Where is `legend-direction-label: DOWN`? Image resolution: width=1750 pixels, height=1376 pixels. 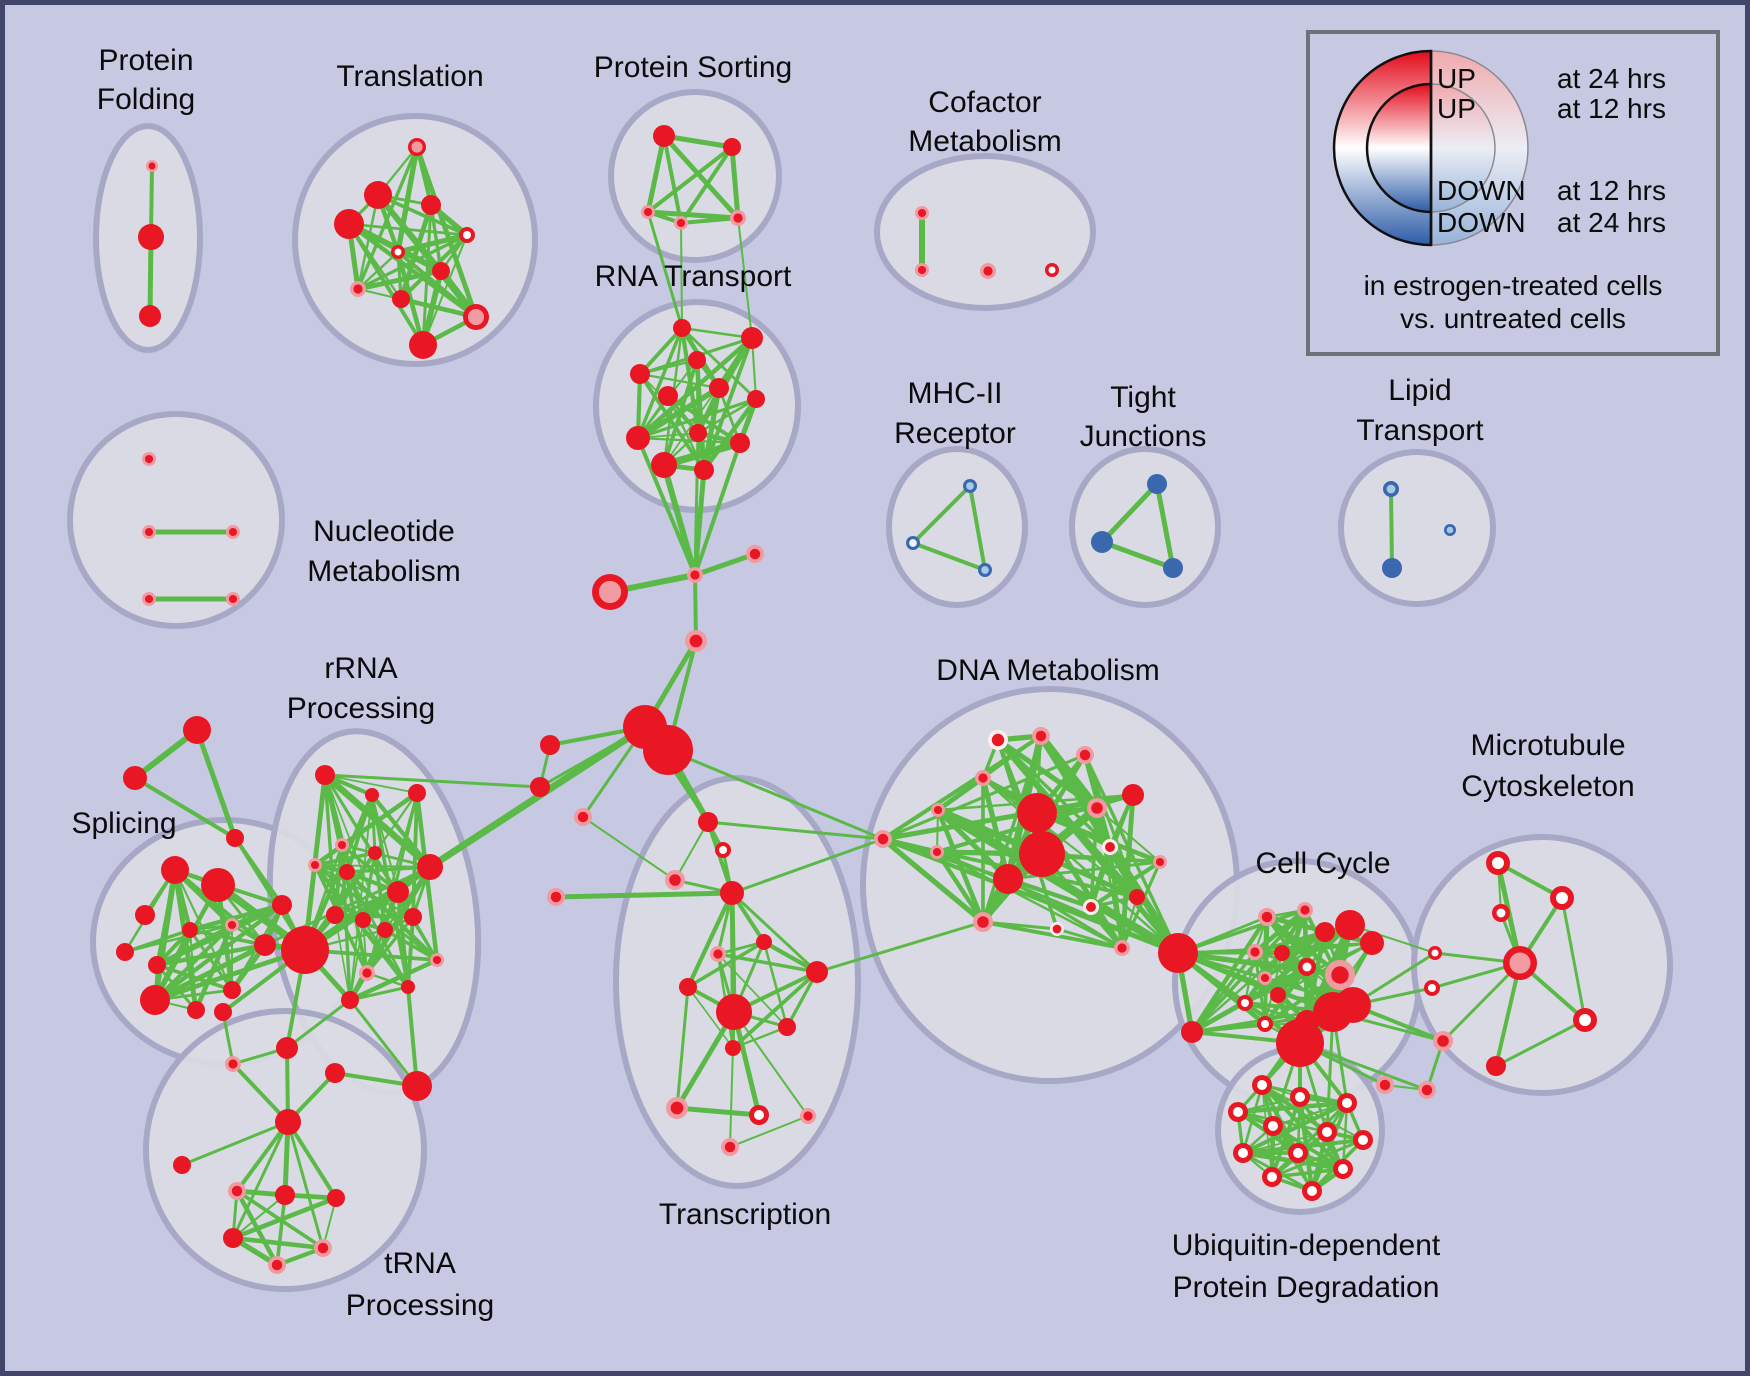 legend-direction-label: DOWN is located at coordinates (1481, 190).